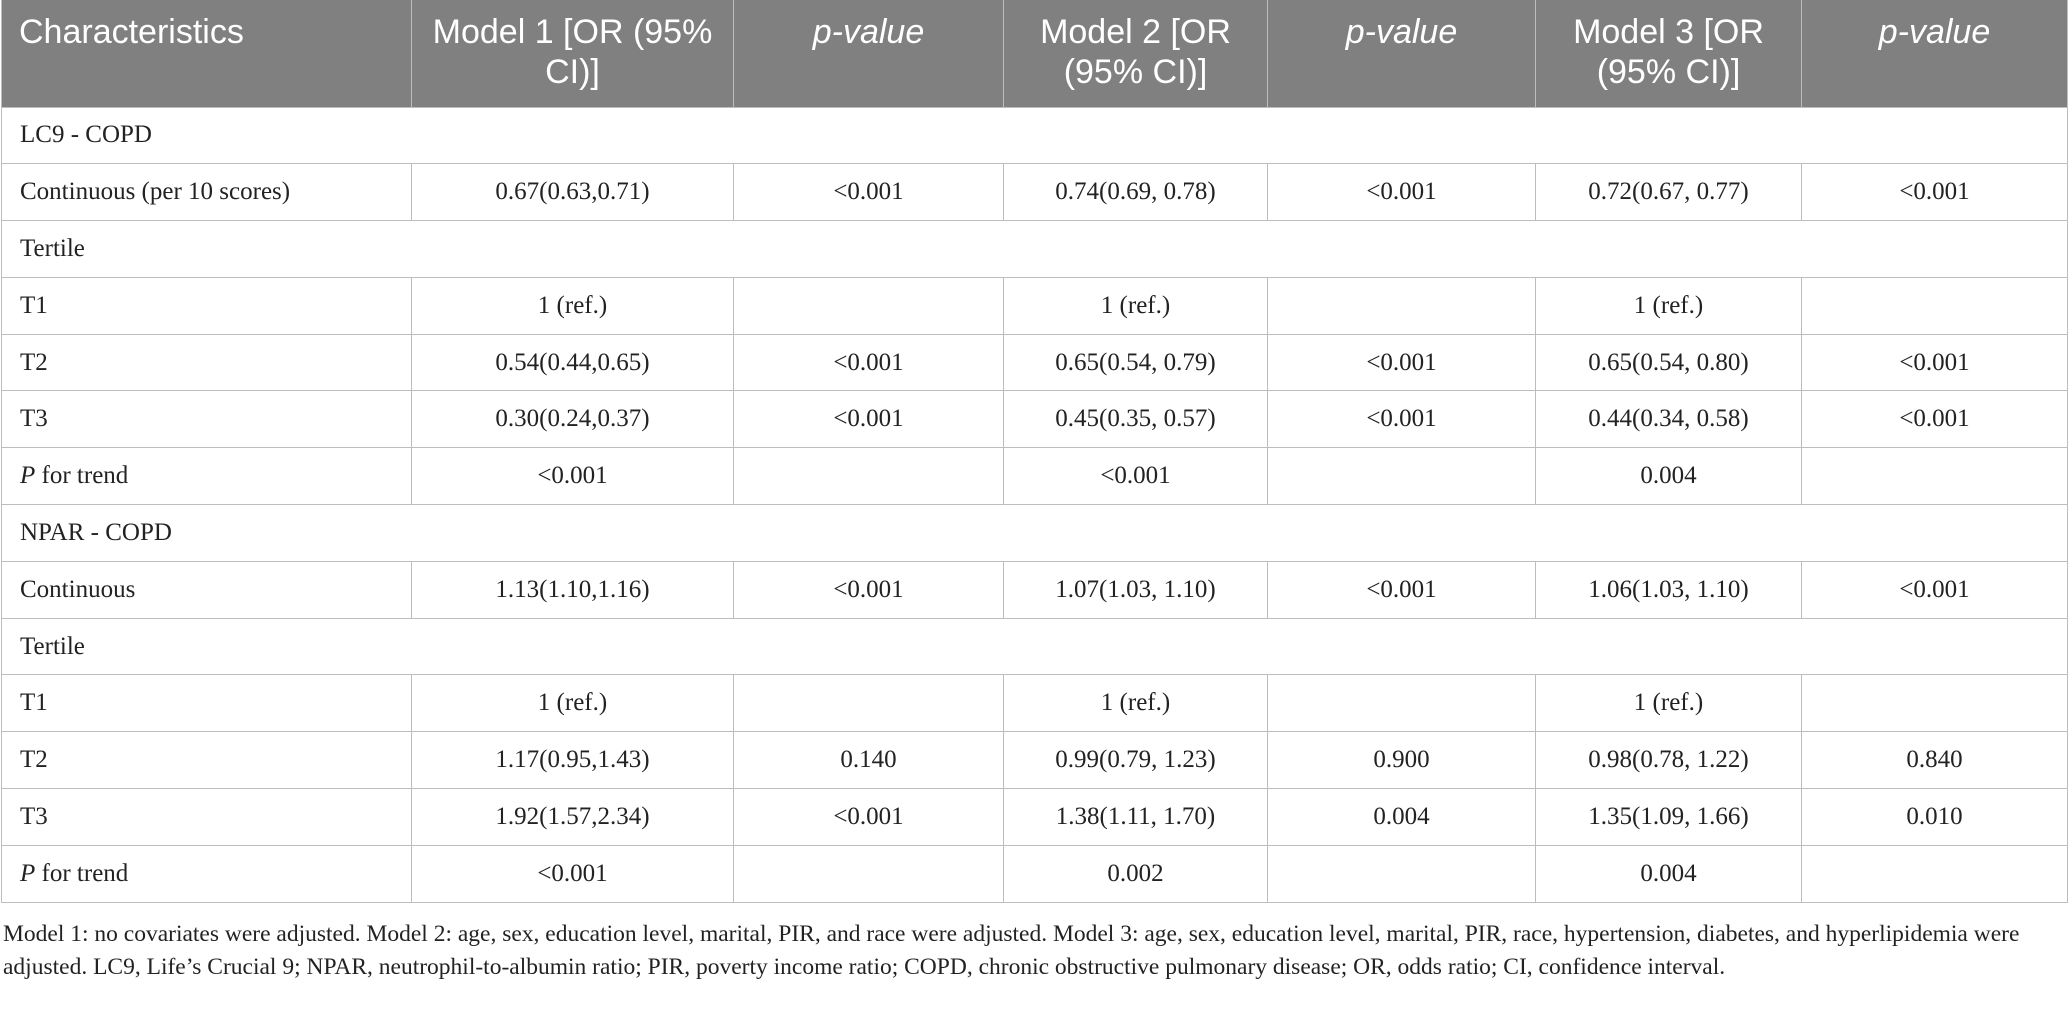 The width and height of the screenshot is (2068, 1034). What do you see at coordinates (1668, 192) in the screenshot?
I see `cell-model3: 0.72(0.67, 0.77)` at bounding box center [1668, 192].